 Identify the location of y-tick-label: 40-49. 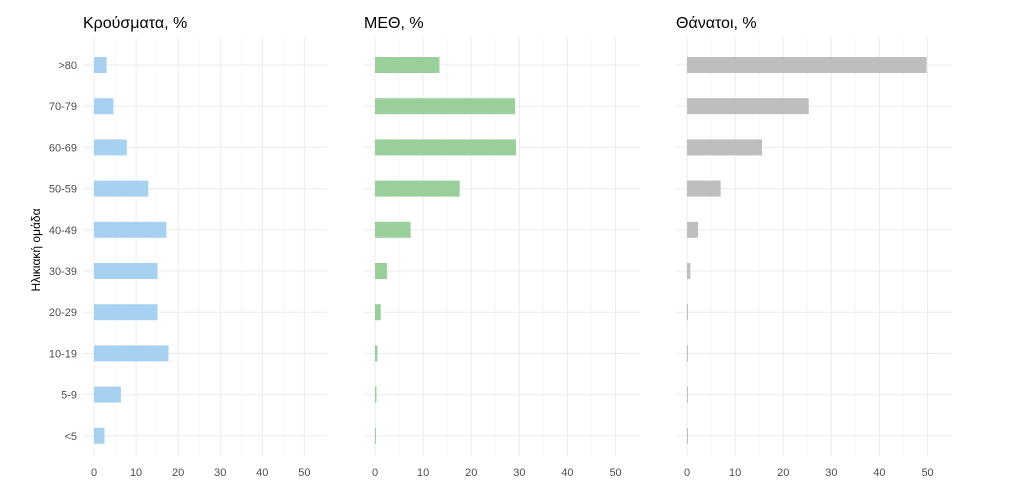
(63, 231).